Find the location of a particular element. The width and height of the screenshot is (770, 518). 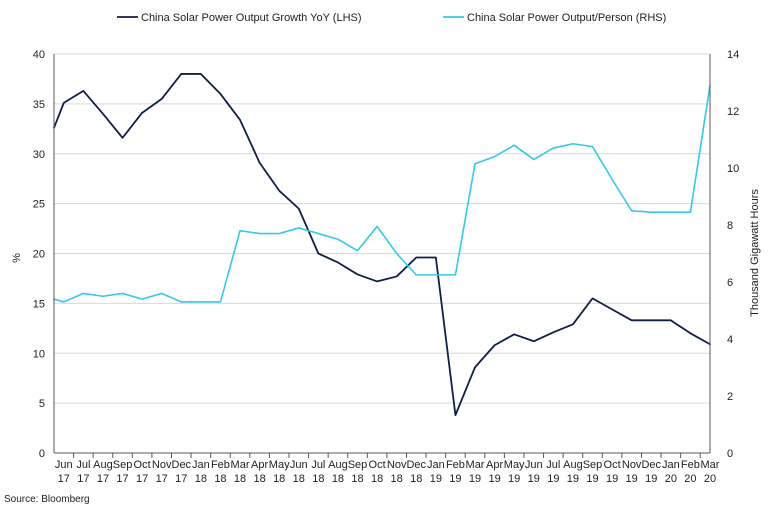

y-right-tick-label: 4 is located at coordinates (730, 340).